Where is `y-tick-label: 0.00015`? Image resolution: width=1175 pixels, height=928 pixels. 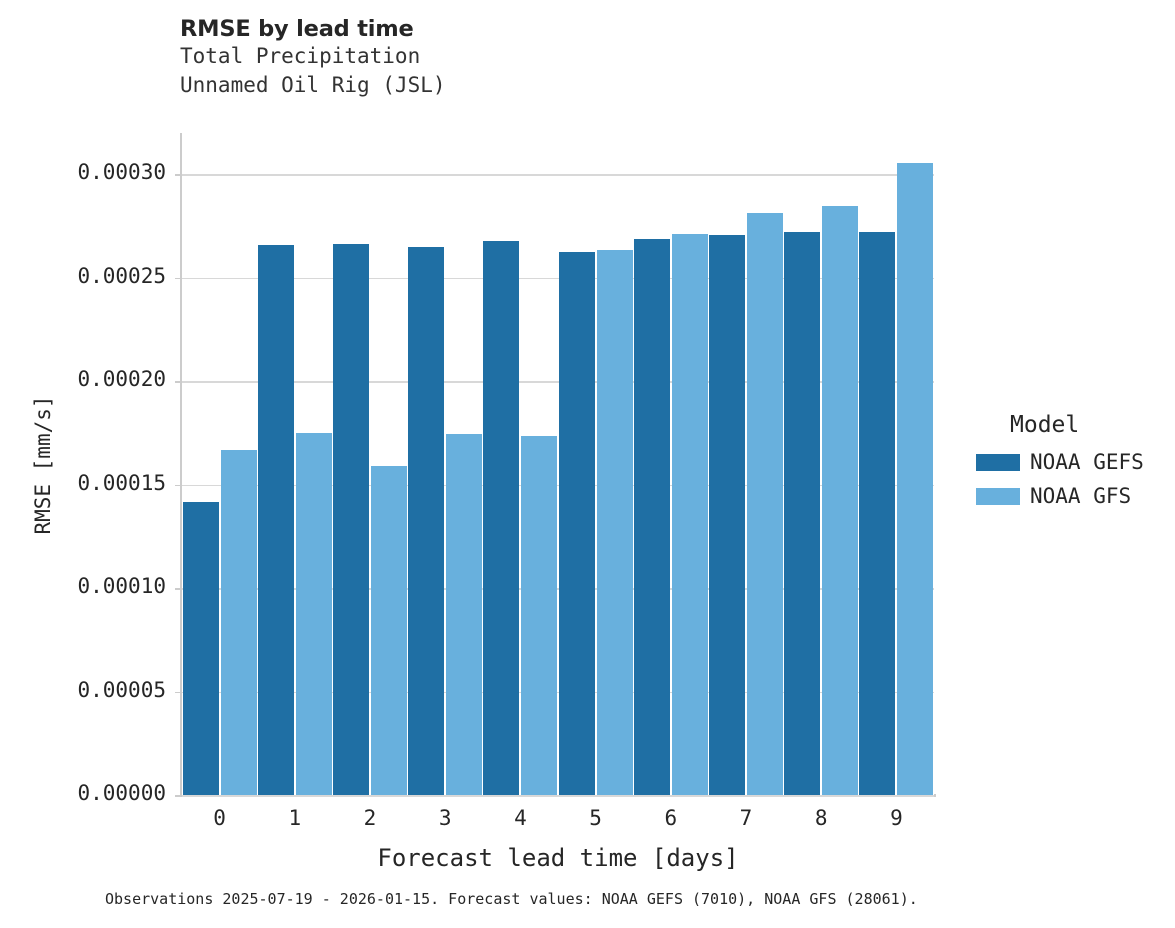 y-tick-label: 0.00015 is located at coordinates (121, 482).